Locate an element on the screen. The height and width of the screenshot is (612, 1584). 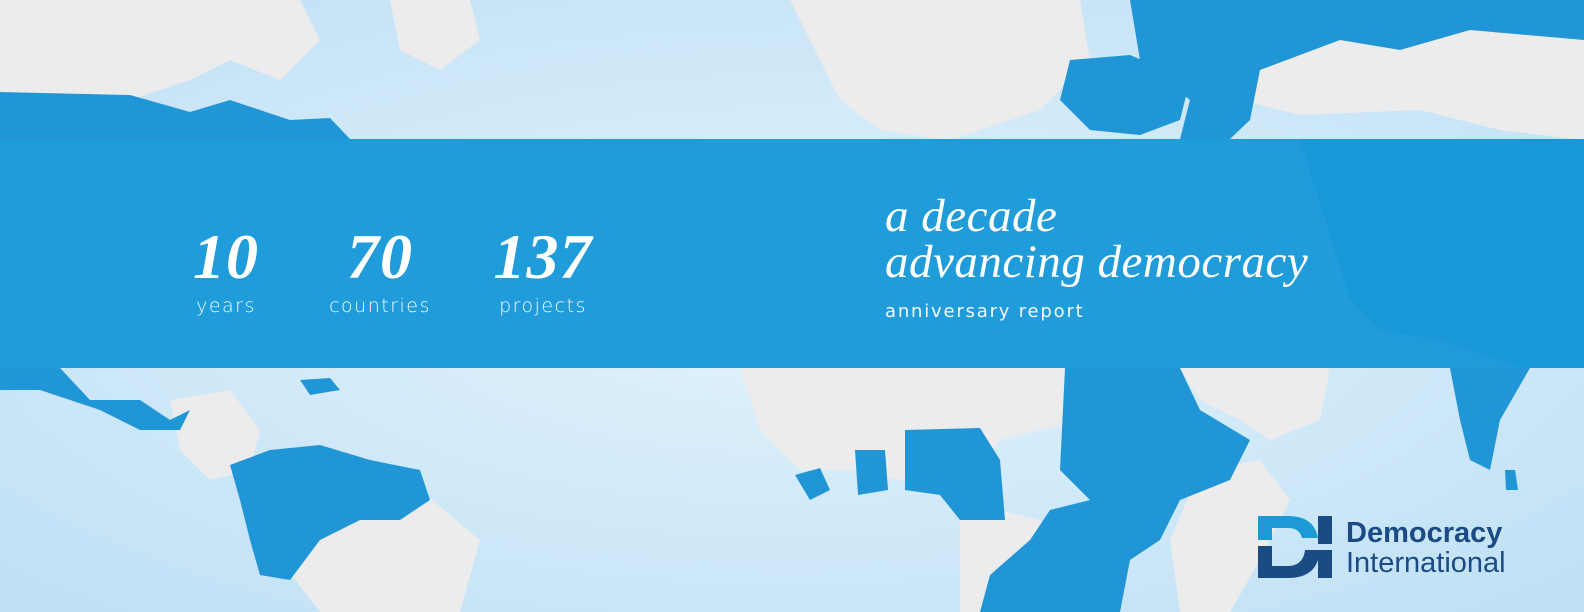
stat-projects: 137 projects is located at coordinates (543, 269).